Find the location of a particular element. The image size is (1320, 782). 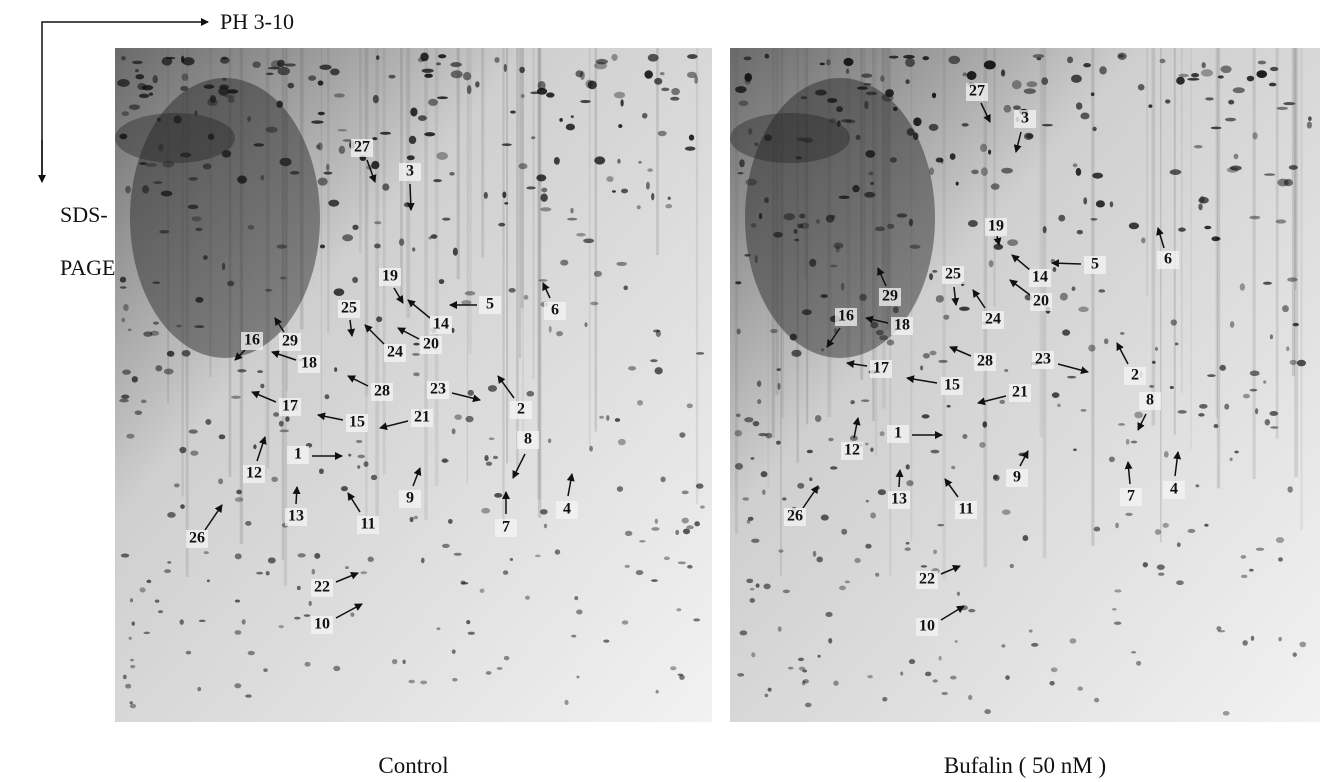

spot-label: 28 is located at coordinates (985, 361).